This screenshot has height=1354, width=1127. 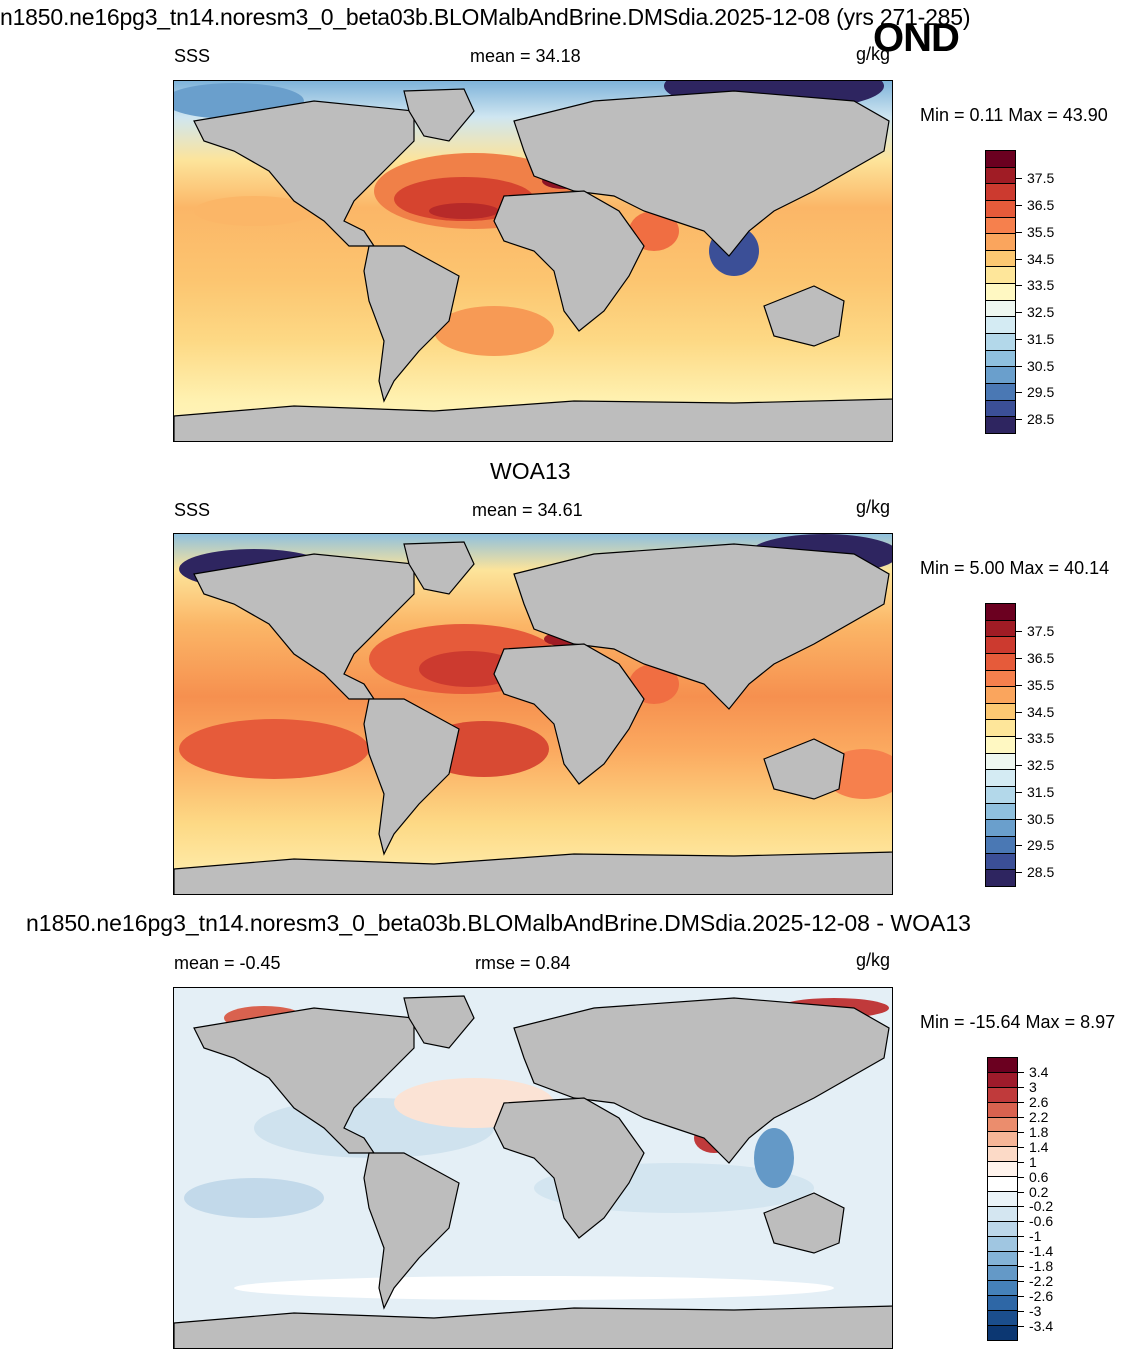 I want to click on colorbar-tick-label: -0.6, so click(x=1041, y=1221).